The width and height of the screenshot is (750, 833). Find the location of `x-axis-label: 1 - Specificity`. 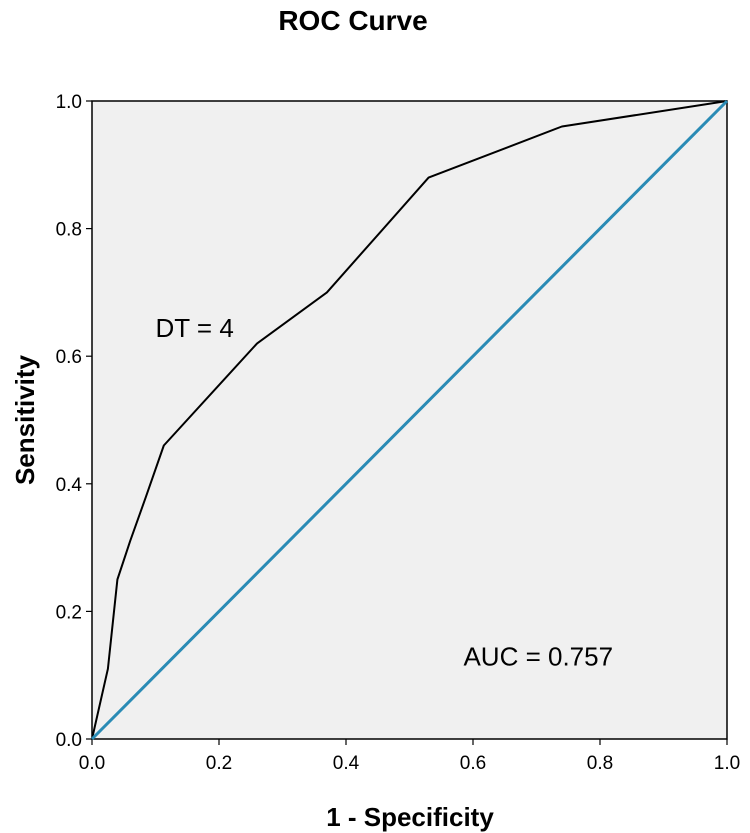

x-axis-label: 1 - Specificity is located at coordinates (410, 817).